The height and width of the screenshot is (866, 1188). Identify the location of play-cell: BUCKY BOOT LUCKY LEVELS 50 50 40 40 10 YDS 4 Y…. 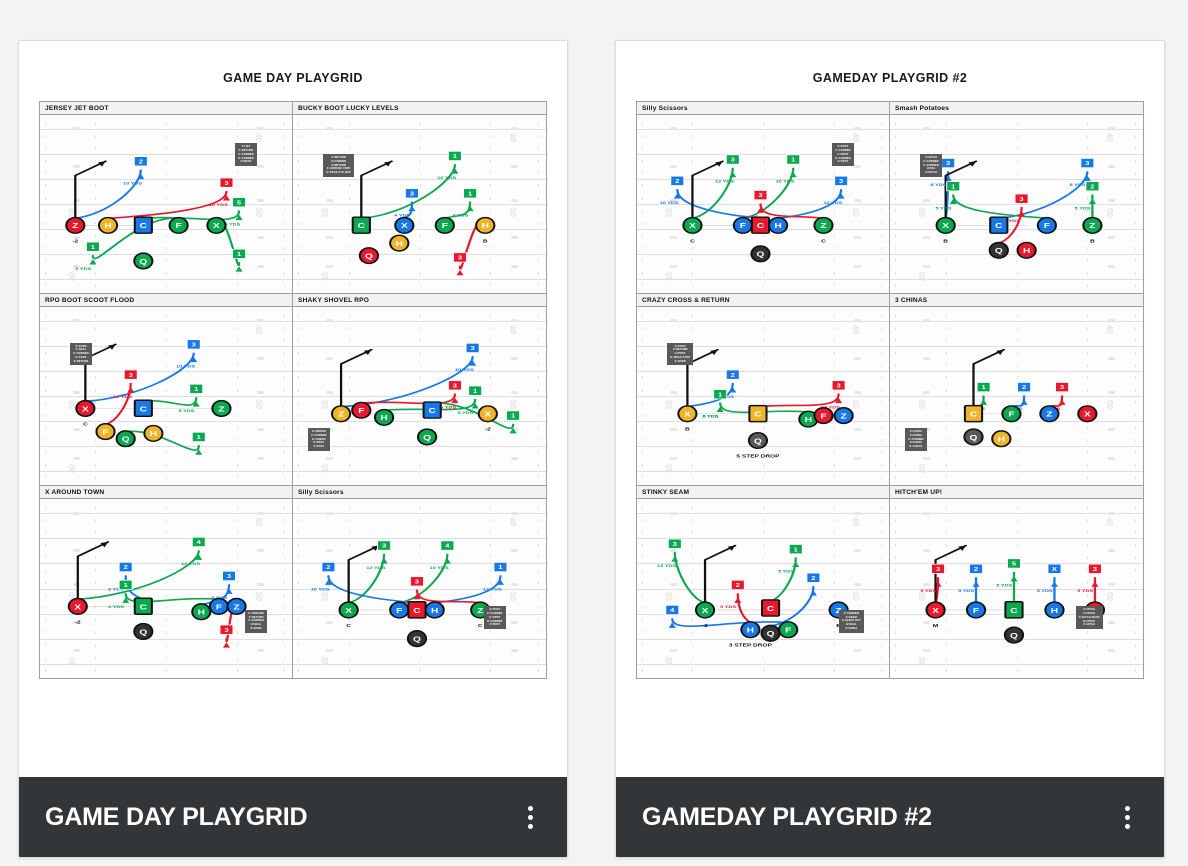
(419, 198).